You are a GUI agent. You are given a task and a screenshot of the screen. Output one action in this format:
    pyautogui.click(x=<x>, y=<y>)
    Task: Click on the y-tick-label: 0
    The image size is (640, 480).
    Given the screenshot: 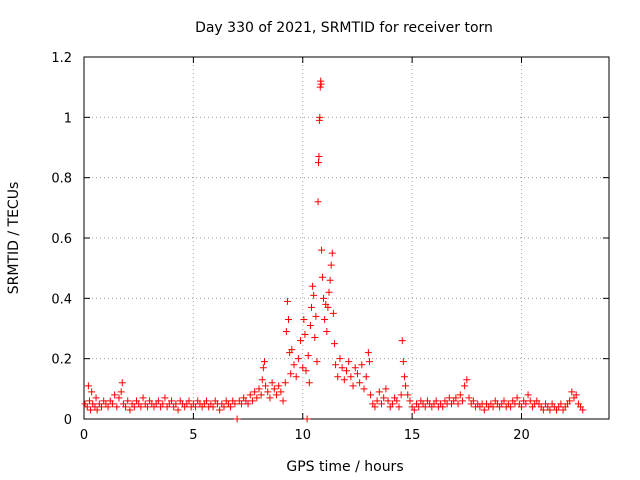 What is the action you would take?
    pyautogui.click(x=68, y=420)
    